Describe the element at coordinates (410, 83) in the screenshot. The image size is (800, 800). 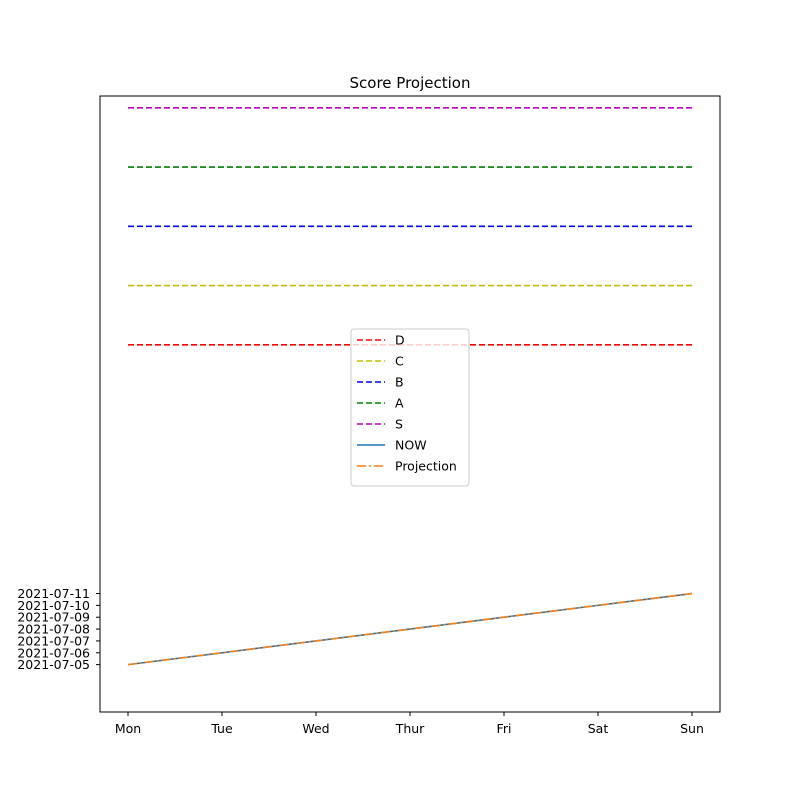
I see `chart-title: Score Projection` at that location.